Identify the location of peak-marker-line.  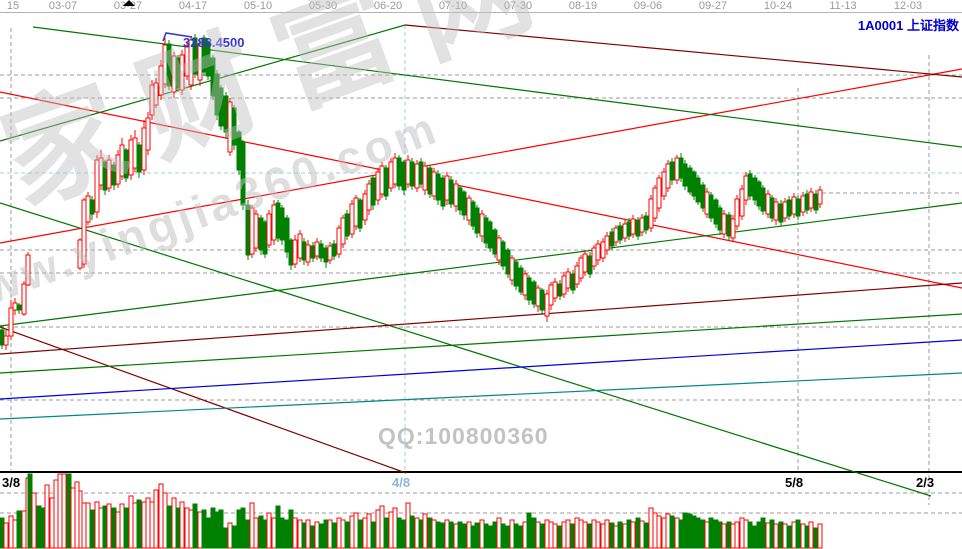
(177, 37).